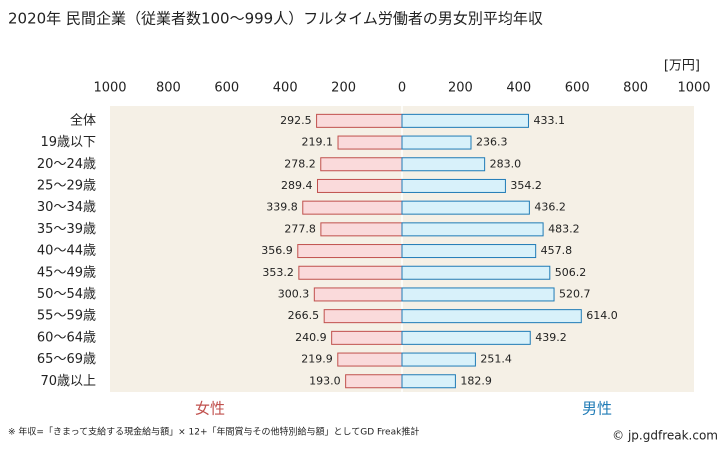 The width and height of the screenshot is (728, 451). I want to click on value-label: 520.7, so click(575, 293).